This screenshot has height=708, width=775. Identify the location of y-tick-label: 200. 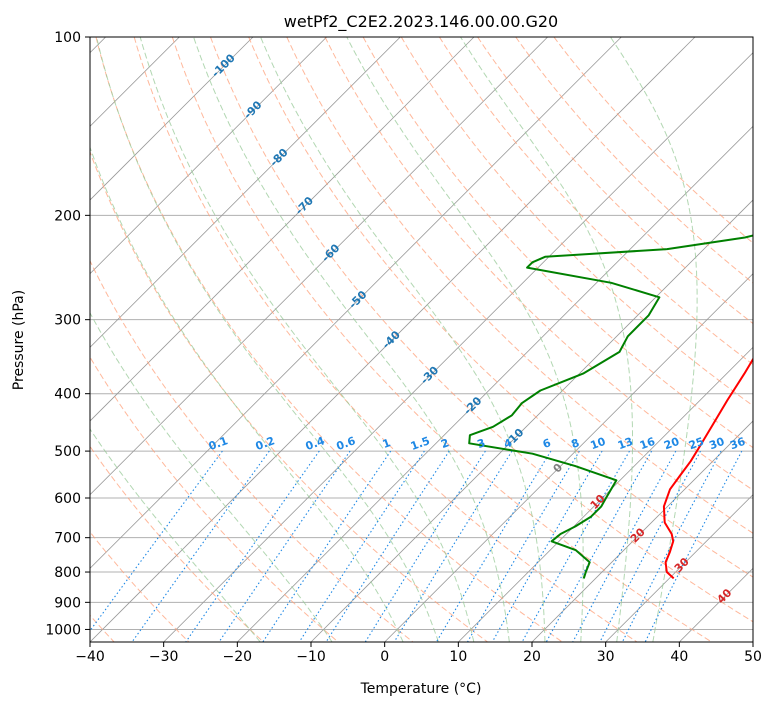
(67, 216).